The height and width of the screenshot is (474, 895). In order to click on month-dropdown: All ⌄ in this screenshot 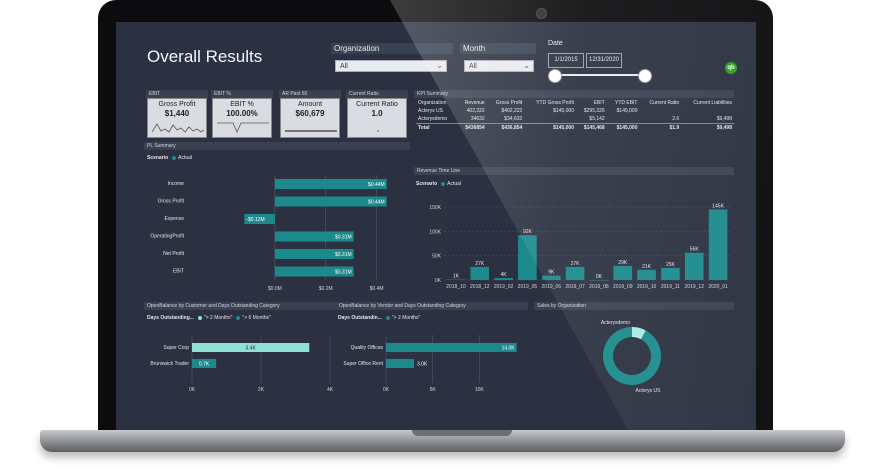, I will do `click(499, 66)`.